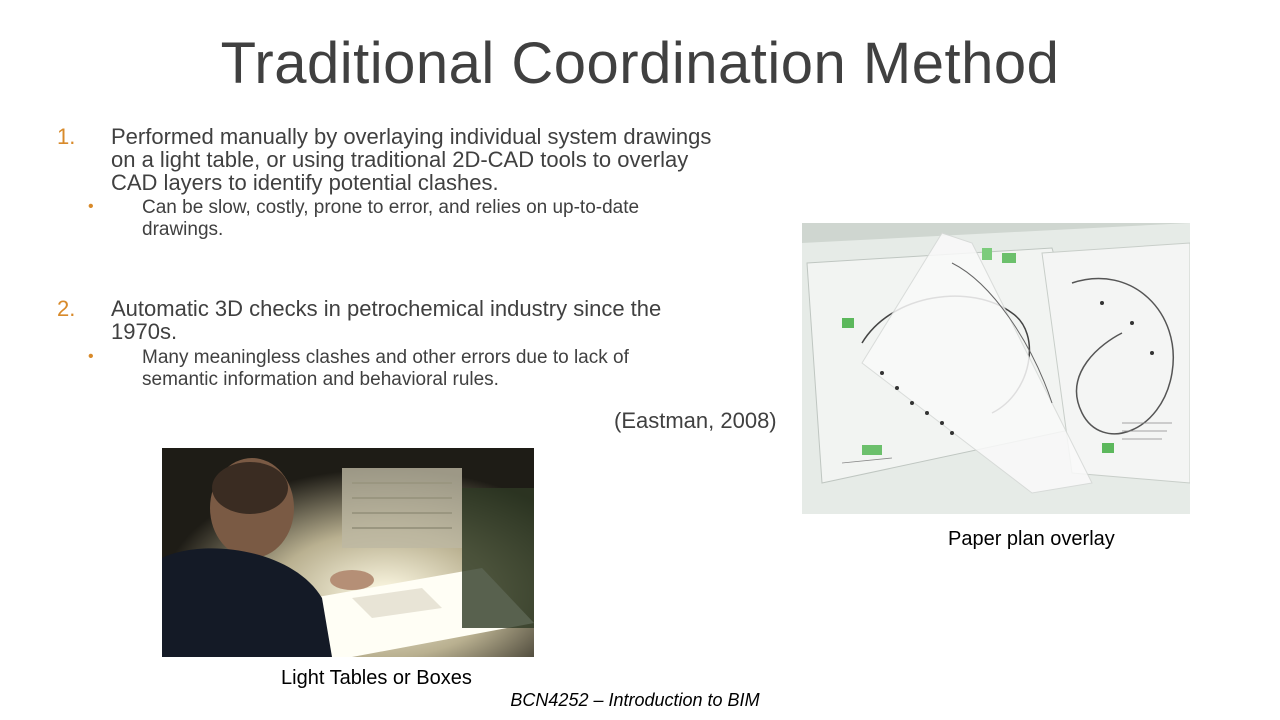  What do you see at coordinates (66, 136) in the screenshot?
I see `list-number-1: 1.` at bounding box center [66, 136].